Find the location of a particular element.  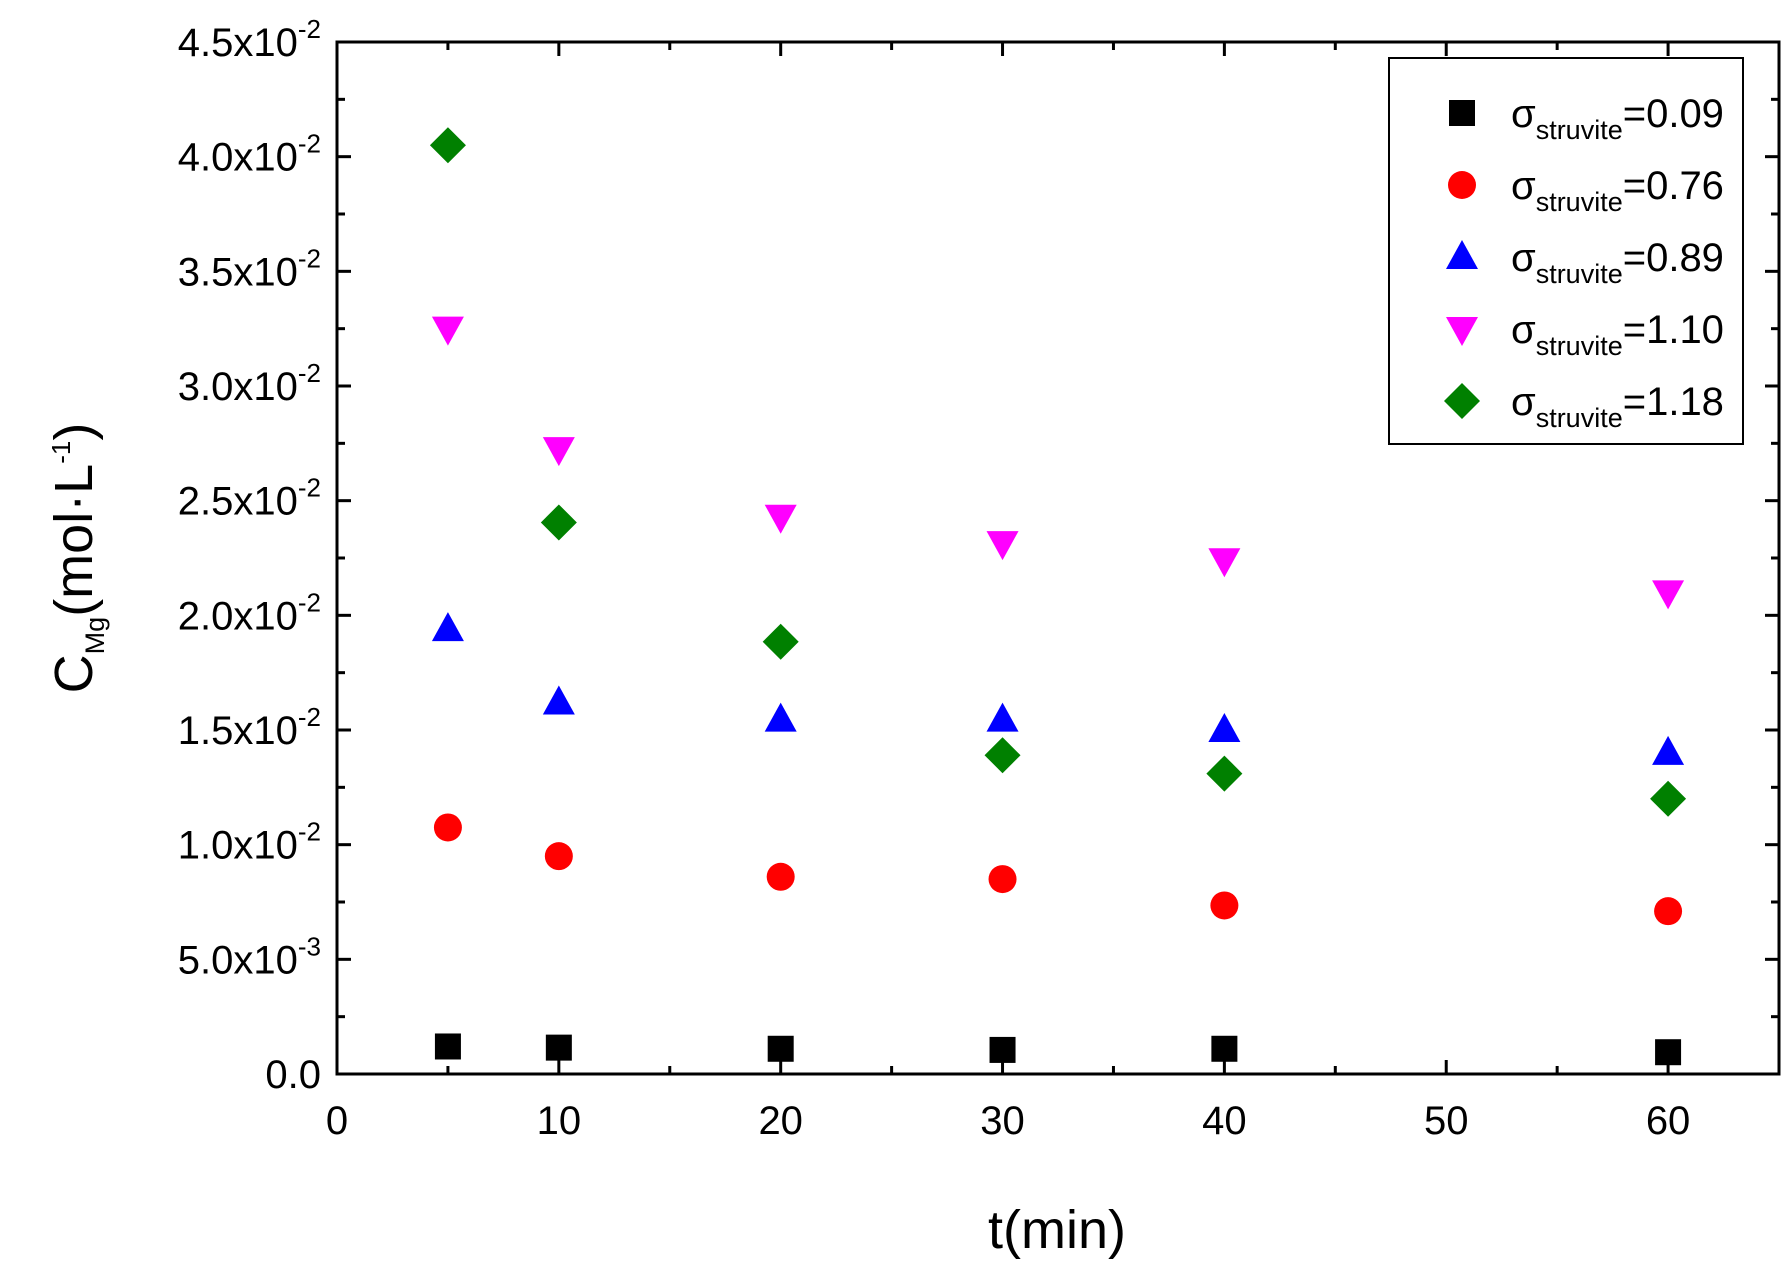

x-tick-label: 60 is located at coordinates (1668, 1121).